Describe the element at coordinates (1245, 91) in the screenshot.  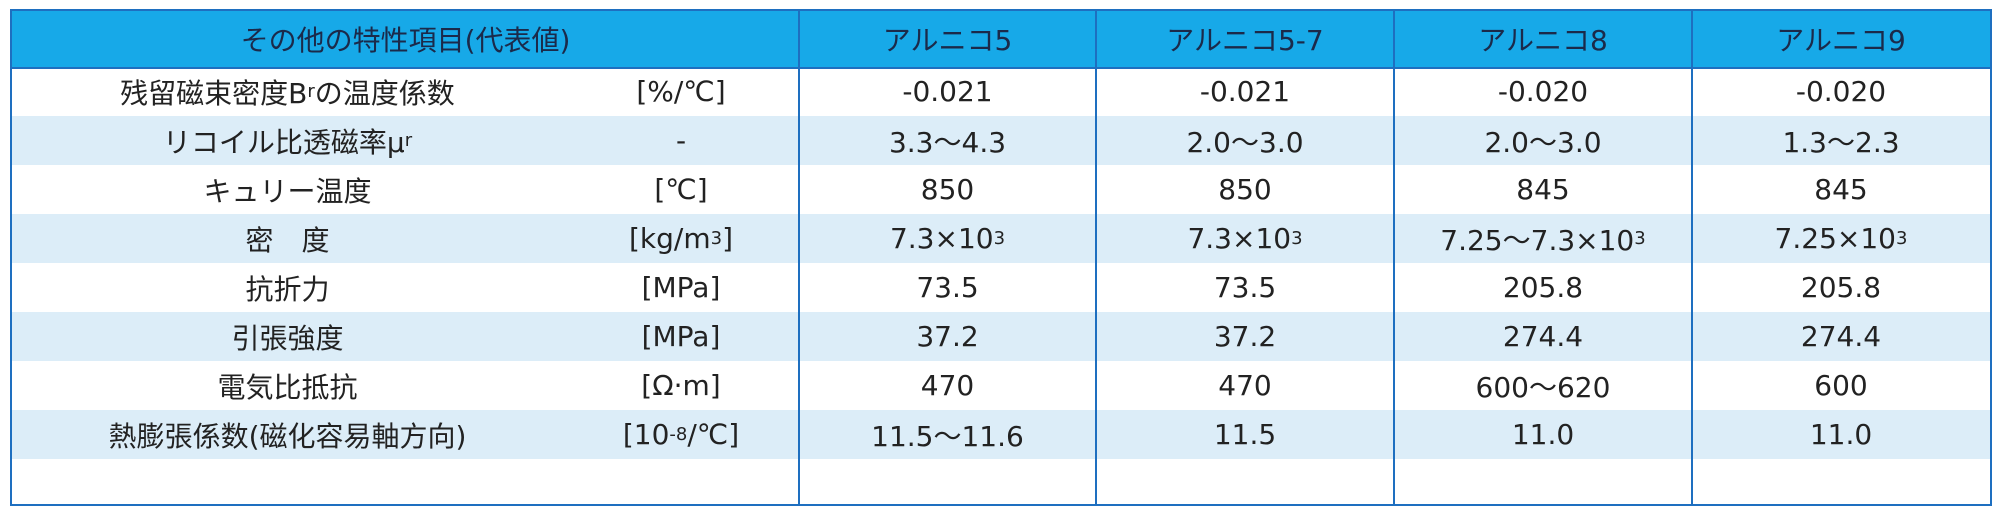
I see `text: -0.021` at that location.